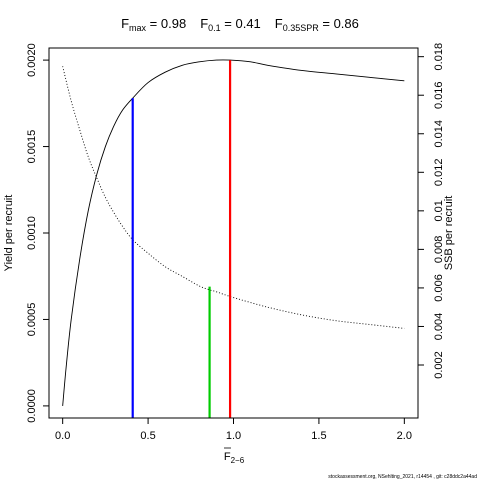  Describe the element at coordinates (449, 233) in the screenshot. I see `y-axis-title-right: SSB per recruit` at that location.